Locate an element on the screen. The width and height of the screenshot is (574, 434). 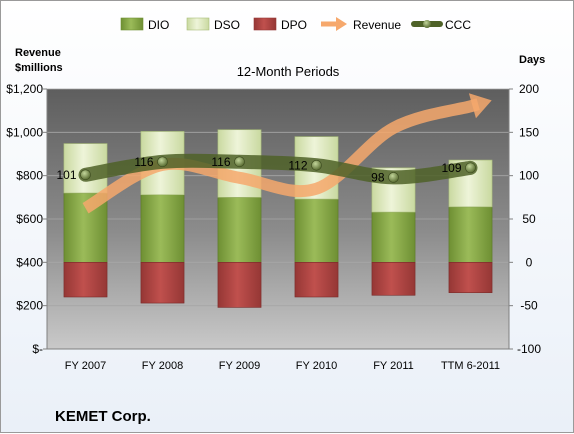
left-axis-title-line1: Revenue is located at coordinates (38, 53).